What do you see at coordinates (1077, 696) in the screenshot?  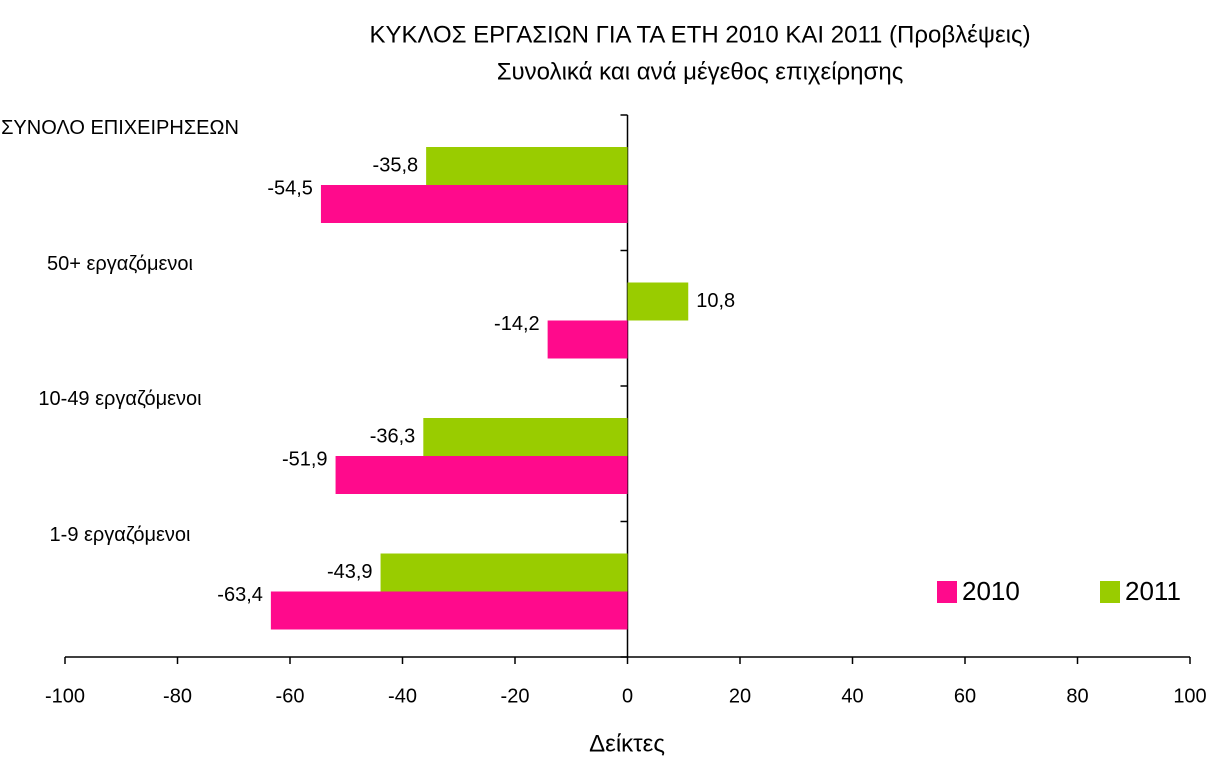 I see `x-tick-label: 80` at bounding box center [1077, 696].